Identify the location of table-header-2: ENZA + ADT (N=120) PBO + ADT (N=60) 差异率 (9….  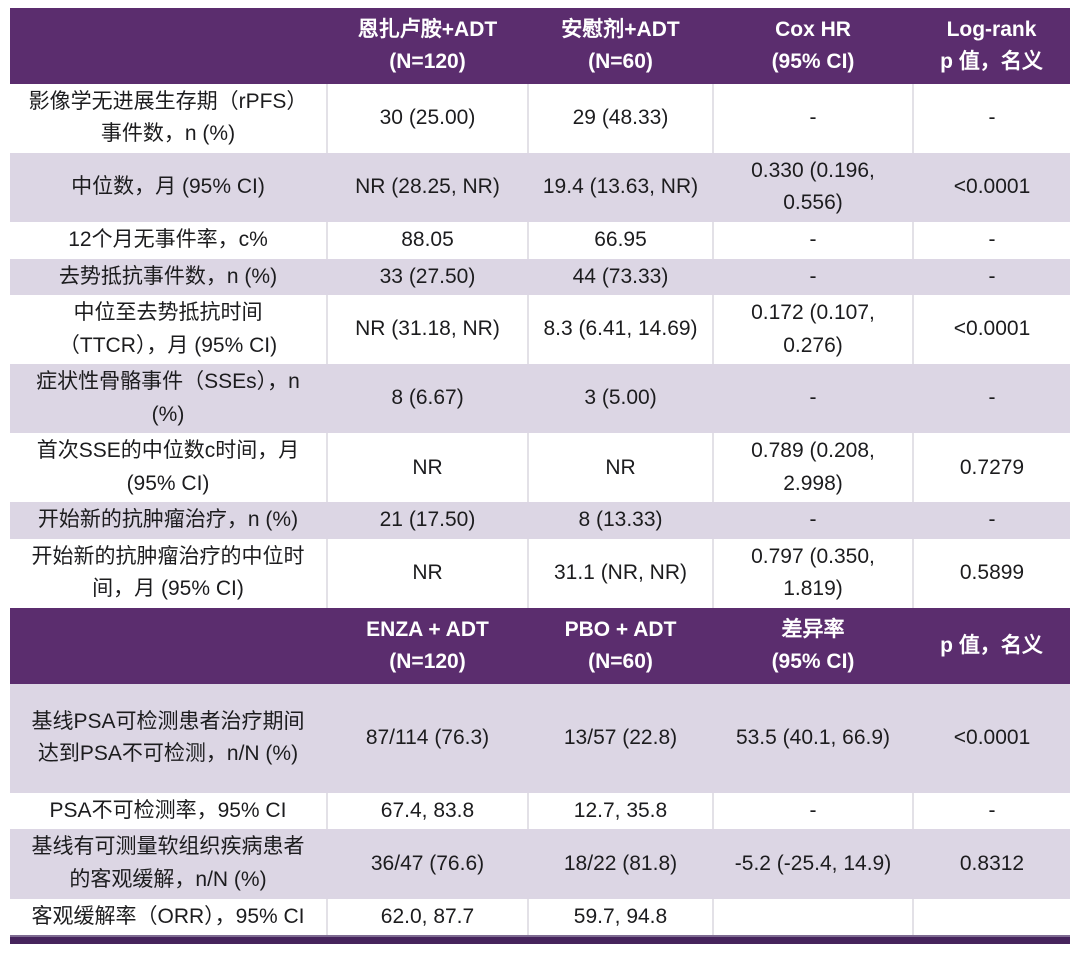
(540, 646).